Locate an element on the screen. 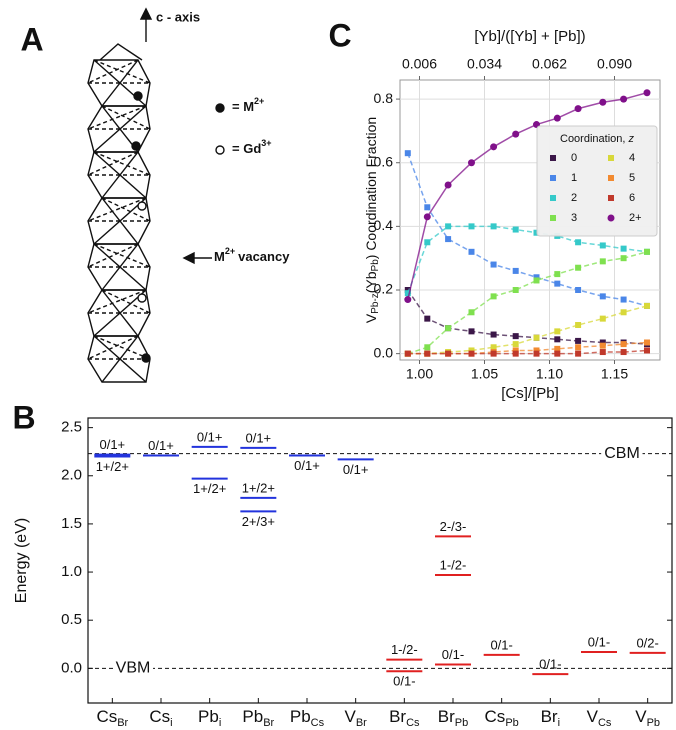 This screenshot has height=730, width=676. x-axis-label: [Cs]/[Pb] is located at coordinates (530, 393).